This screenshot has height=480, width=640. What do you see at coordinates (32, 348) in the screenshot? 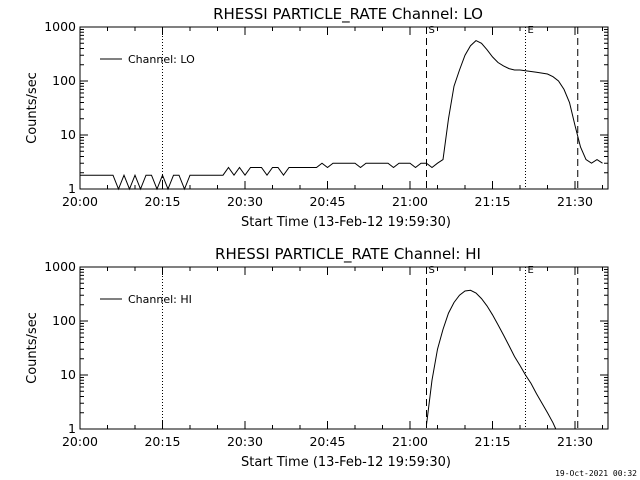
I see `panel-hi-ylabel: Counts/sec` at bounding box center [32, 348].